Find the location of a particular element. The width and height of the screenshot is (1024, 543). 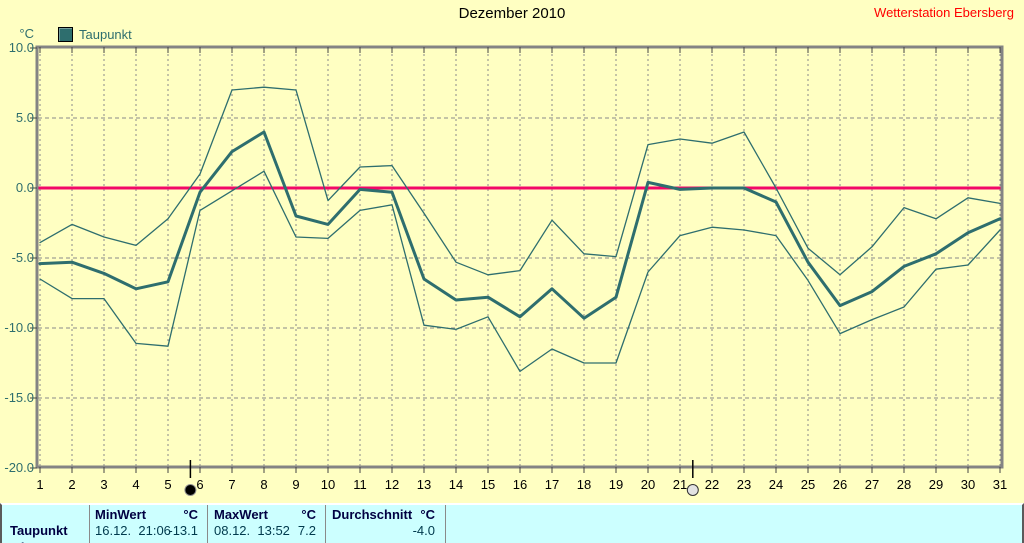

y-axis-unit-label: °C is located at coordinates (26, 33).